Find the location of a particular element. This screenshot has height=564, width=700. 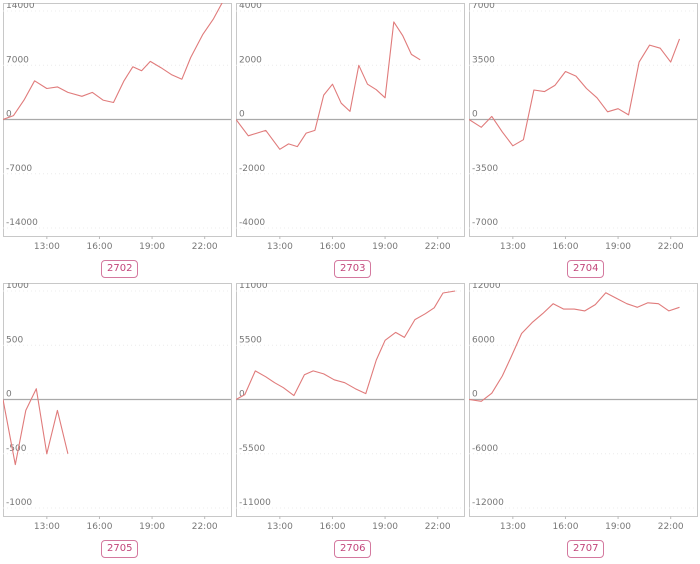

y-tick-label: 500 is located at coordinates (14, 340).